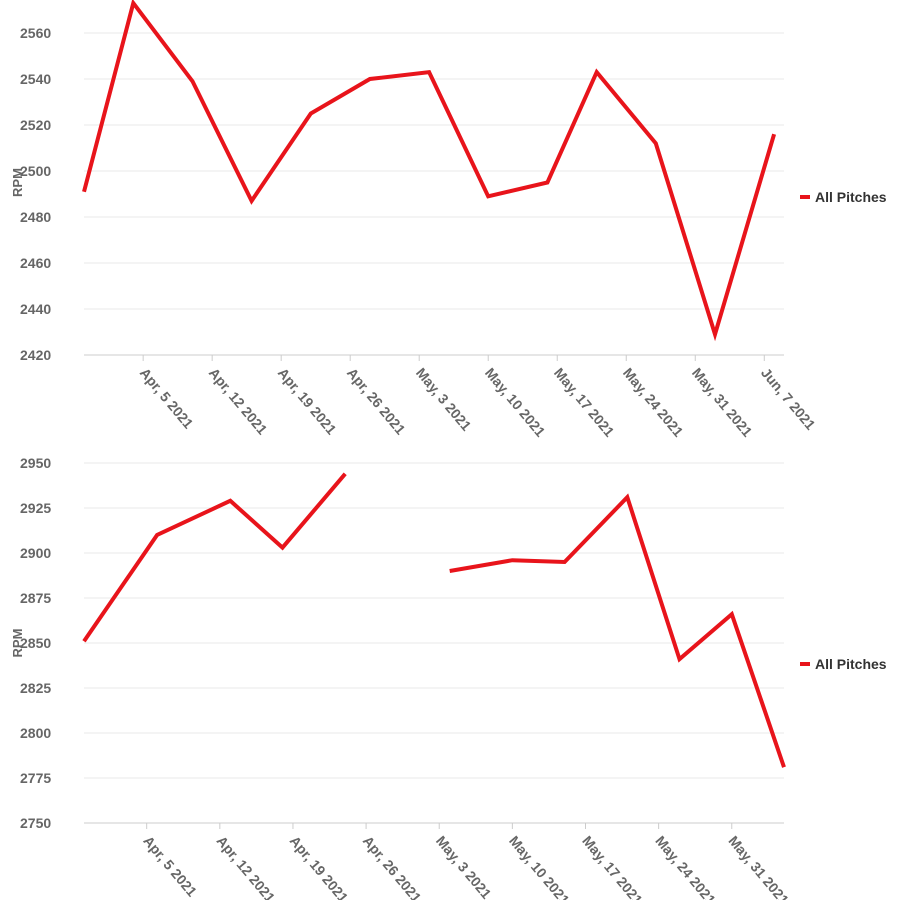 The width and height of the screenshot is (900, 900). Describe the element at coordinates (35, 733) in the screenshot. I see `y-tick-label: 2800` at that location.